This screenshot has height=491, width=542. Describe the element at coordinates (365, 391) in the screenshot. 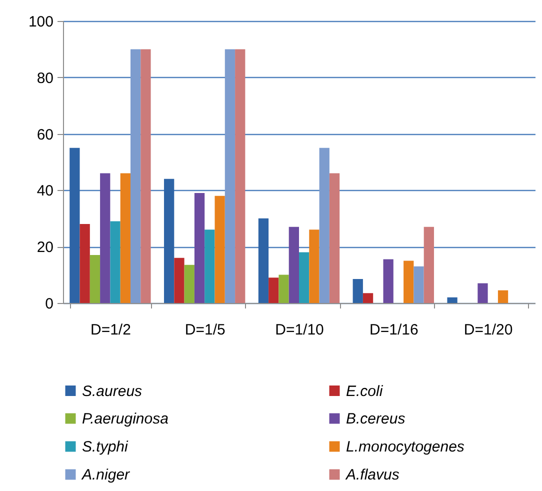

I see `legend-label: E.coli` at that location.